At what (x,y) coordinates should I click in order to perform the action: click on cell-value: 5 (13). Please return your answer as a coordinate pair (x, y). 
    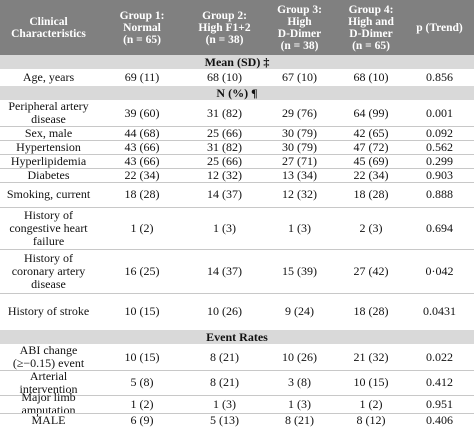
    Looking at the image, I should click on (224, 420).